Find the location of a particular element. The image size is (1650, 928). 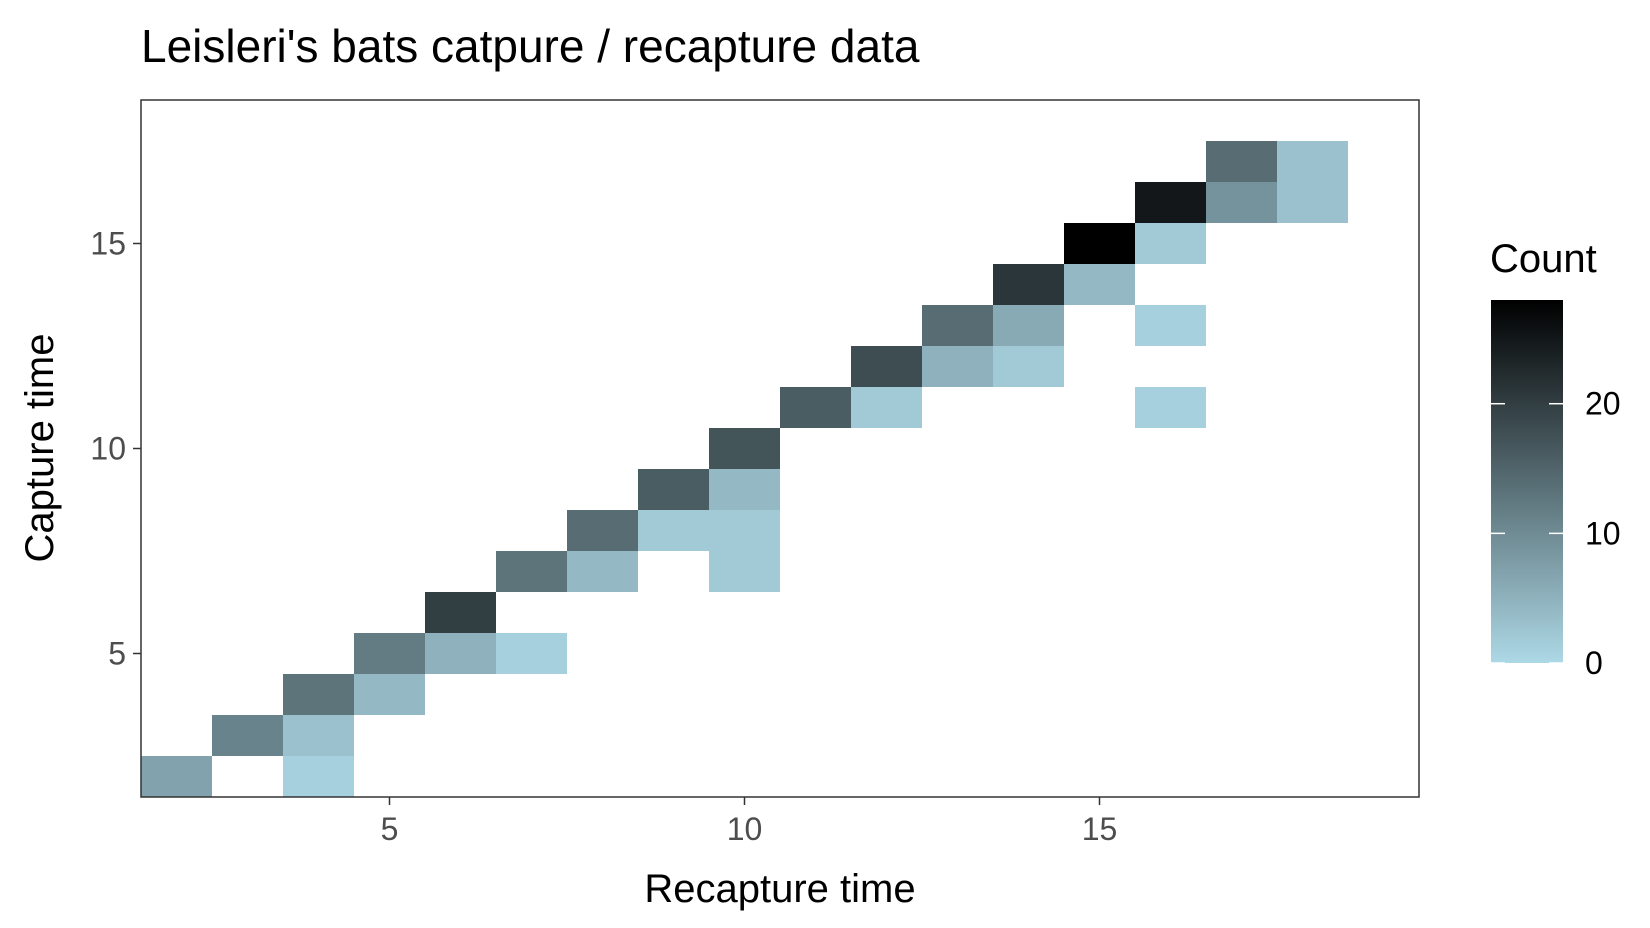

y-tick-label: 10 is located at coordinates (108, 449).